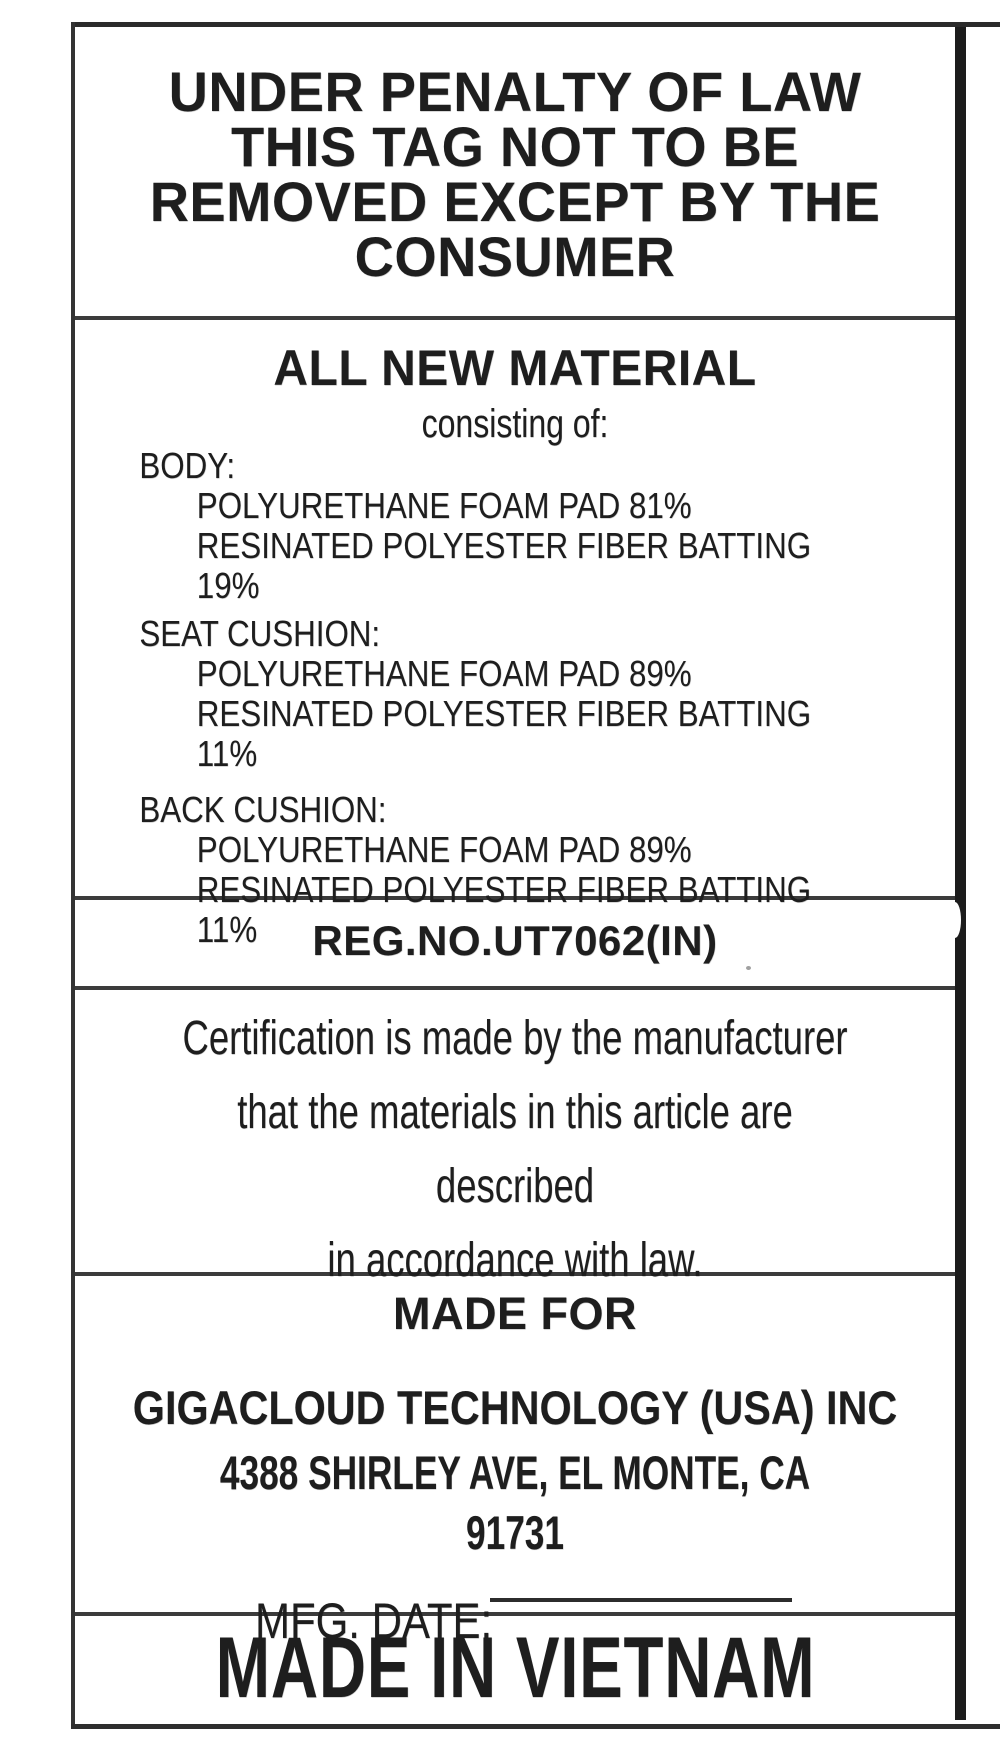 This screenshot has width=1000, height=1750. Describe the element at coordinates (515, 91) in the screenshot. I see `warning-line-1: UNDER PENALTY OF LAW` at that location.